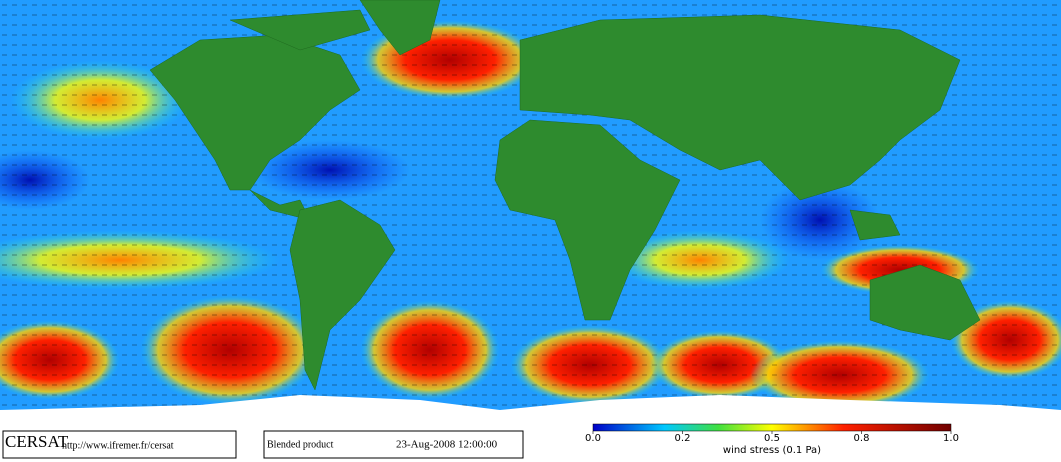  I want to click on antarctica, so click(530, 412).